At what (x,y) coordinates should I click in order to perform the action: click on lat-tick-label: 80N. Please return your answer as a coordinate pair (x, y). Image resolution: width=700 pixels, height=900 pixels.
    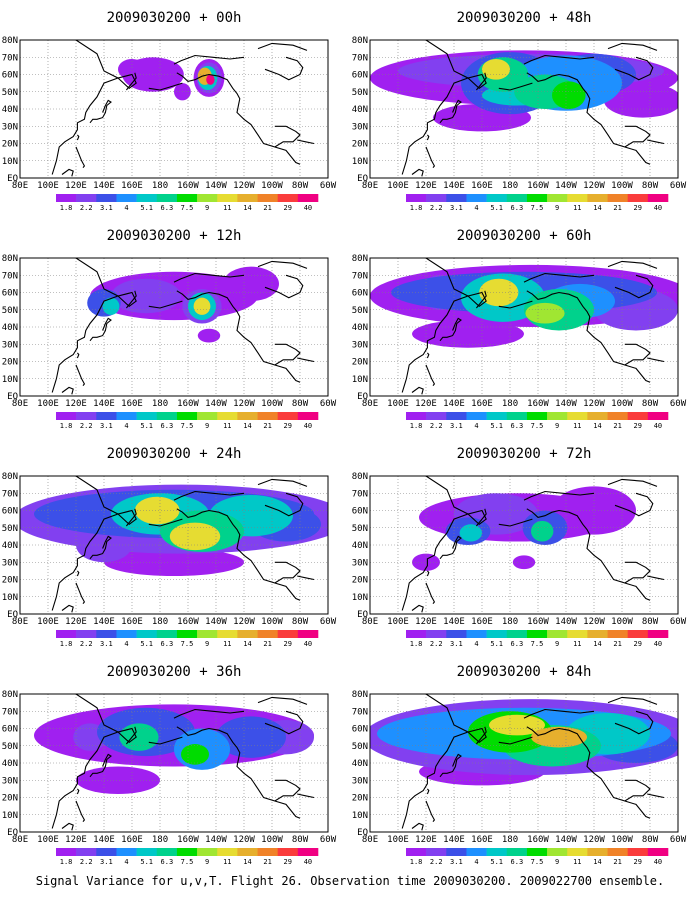
    Looking at the image, I should click on (360, 41).